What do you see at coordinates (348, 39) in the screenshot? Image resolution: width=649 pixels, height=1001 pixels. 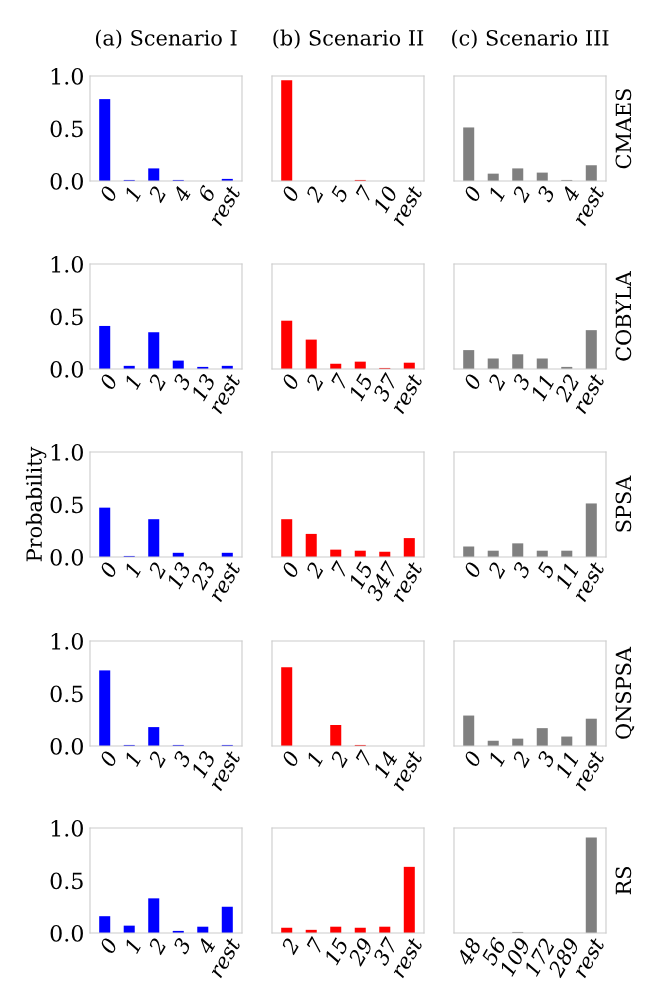 I see `chart-title: (b) Scenario II` at bounding box center [348, 39].